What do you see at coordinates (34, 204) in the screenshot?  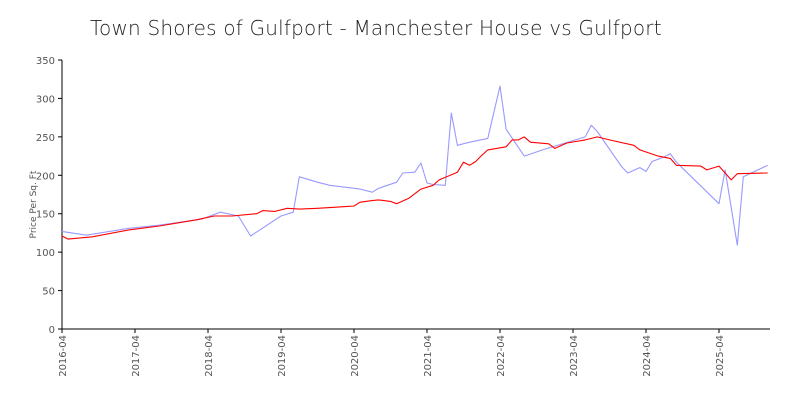 I see `y-axis-label: Price Per Sq. Ft` at bounding box center [34, 204].